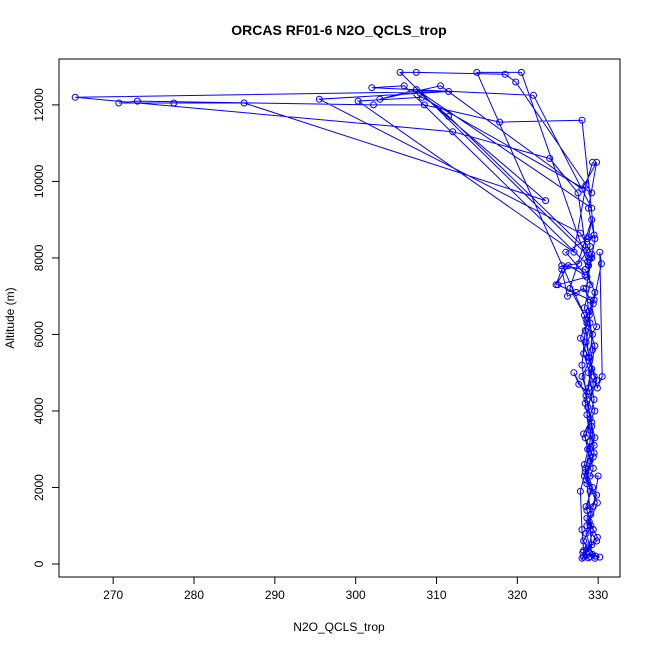  I want to click on y-tick-label: 6000, so click(39, 334).